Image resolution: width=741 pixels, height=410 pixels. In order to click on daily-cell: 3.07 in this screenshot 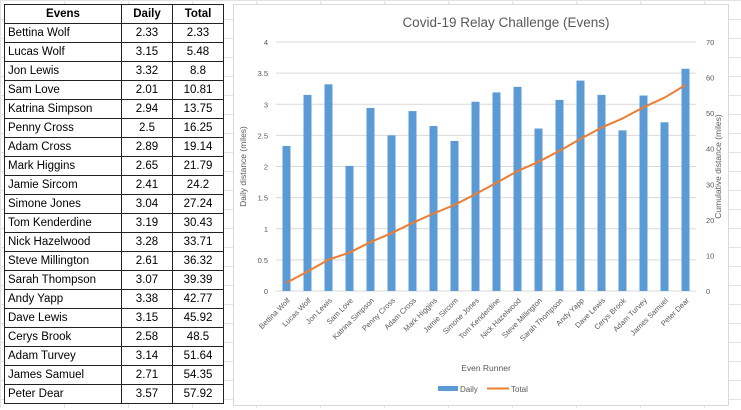, I will do `click(147, 280)`.